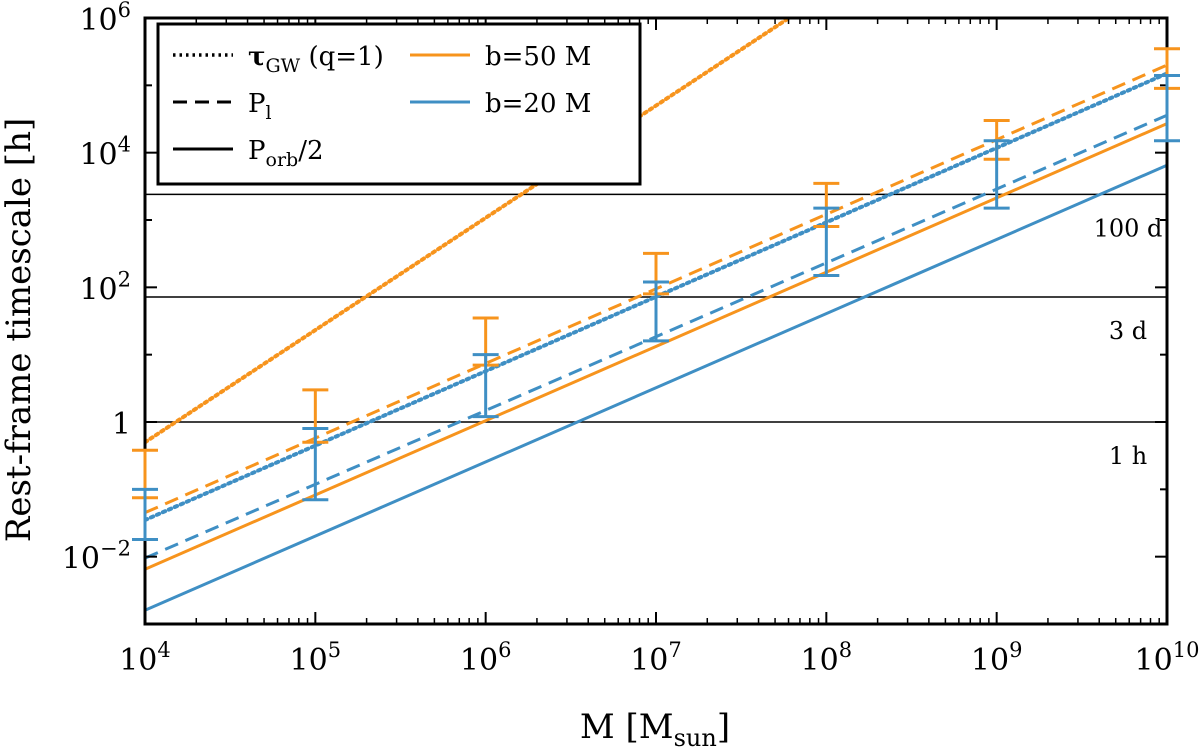 This screenshot has width=1200, height=754. I want to click on reference-line-label: 3 d, so click(1128, 331).